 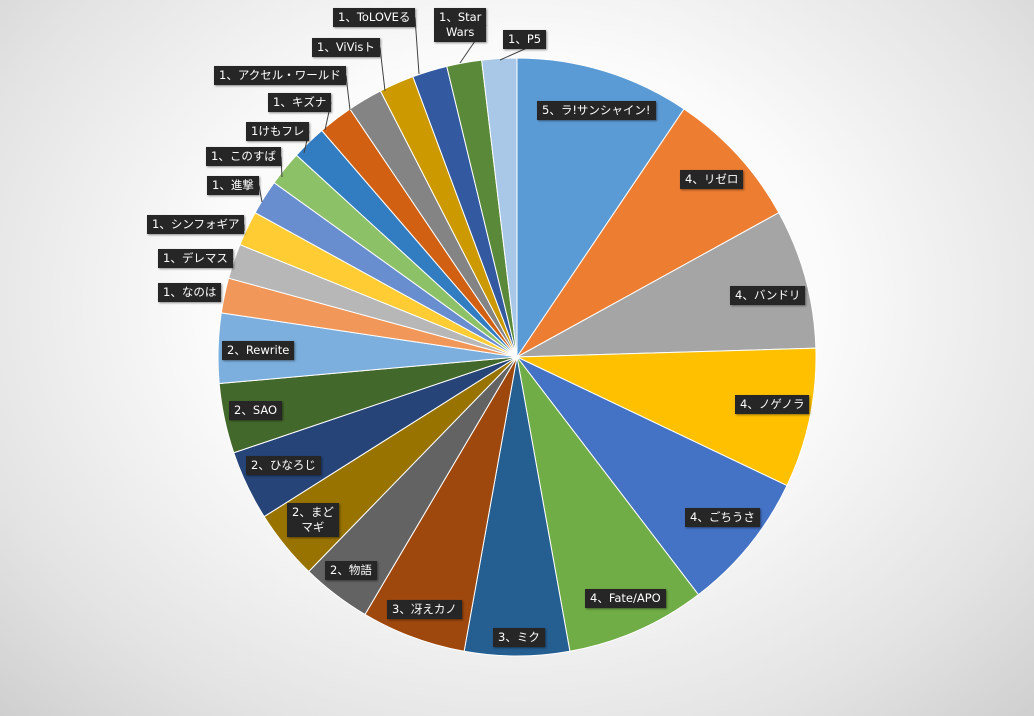 What do you see at coordinates (300, 102) in the screenshot?
I see `data-label: 1、キズナ` at bounding box center [300, 102].